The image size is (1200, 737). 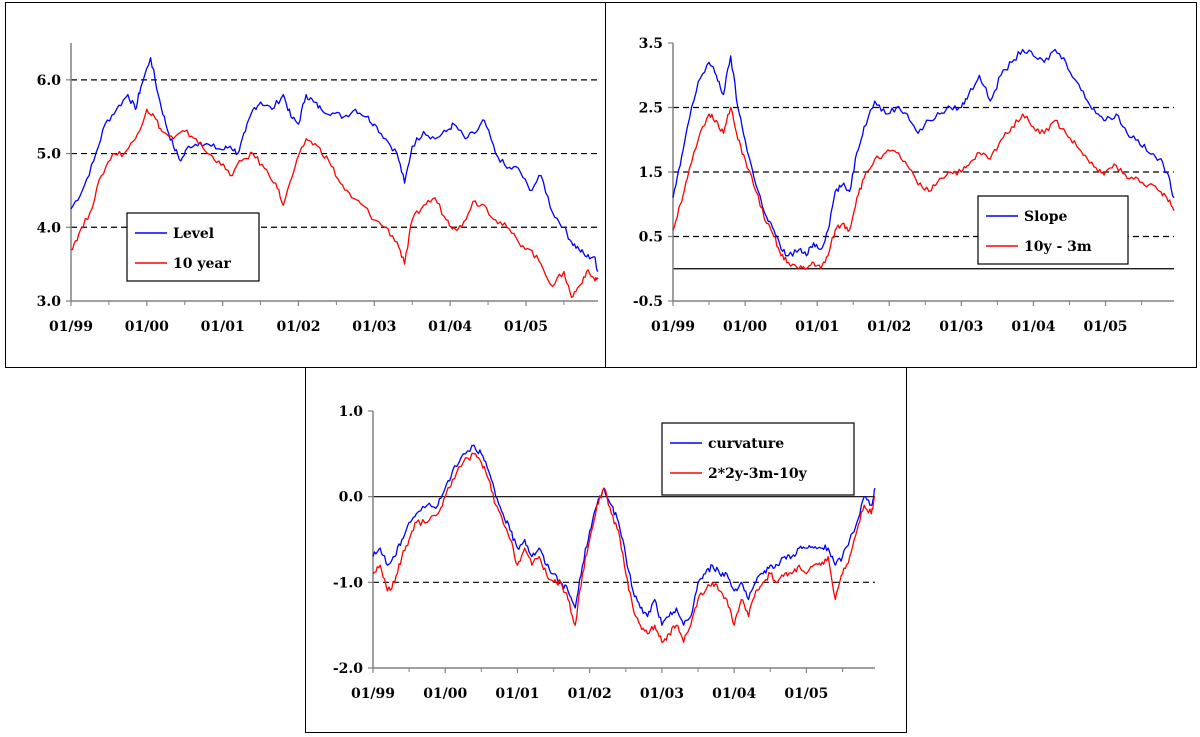 What do you see at coordinates (624, 535) in the screenshot?
I see `series-line-curvature` at bounding box center [624, 535].